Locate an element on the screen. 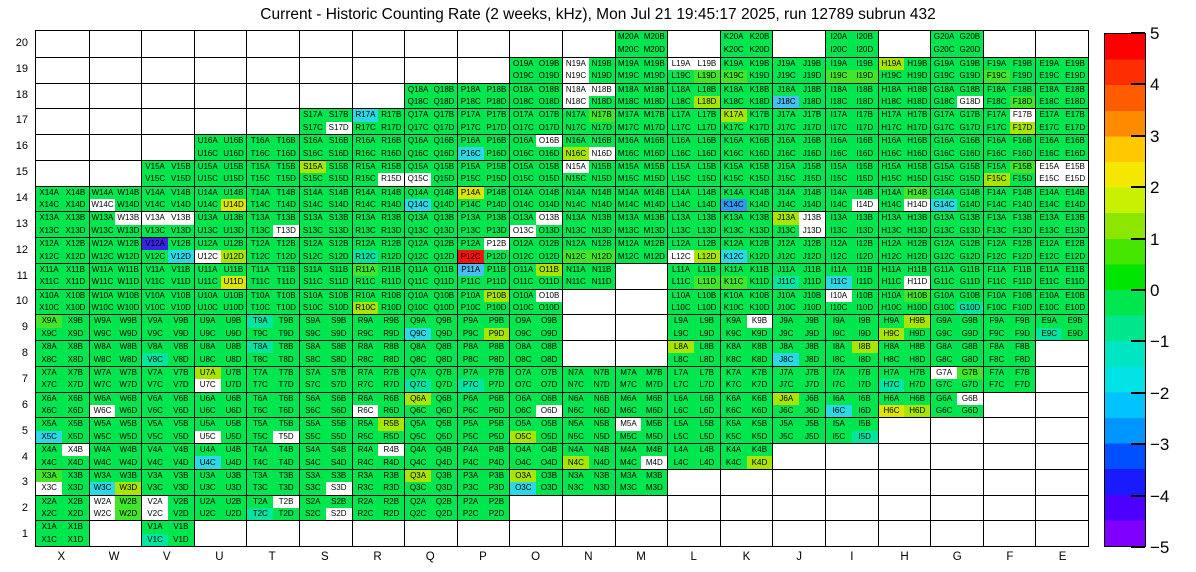 The image size is (1196, 572). cell-label-K13C: K13C is located at coordinates (733, 230).